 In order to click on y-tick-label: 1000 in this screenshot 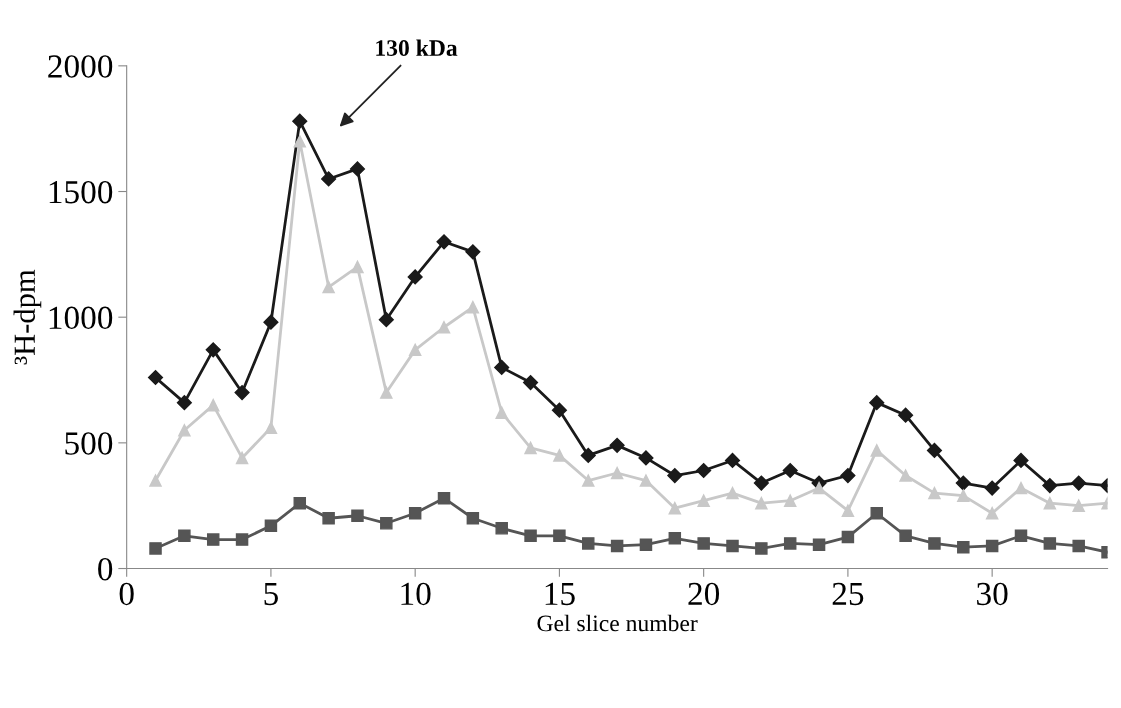, I will do `click(81, 318)`.